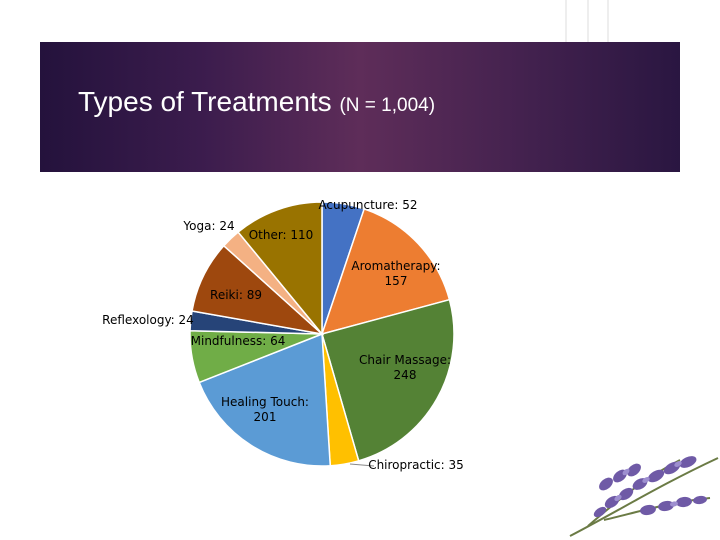 The height and width of the screenshot is (540, 720). I want to click on title-sample-size: (N = 1,004), so click(387, 105).